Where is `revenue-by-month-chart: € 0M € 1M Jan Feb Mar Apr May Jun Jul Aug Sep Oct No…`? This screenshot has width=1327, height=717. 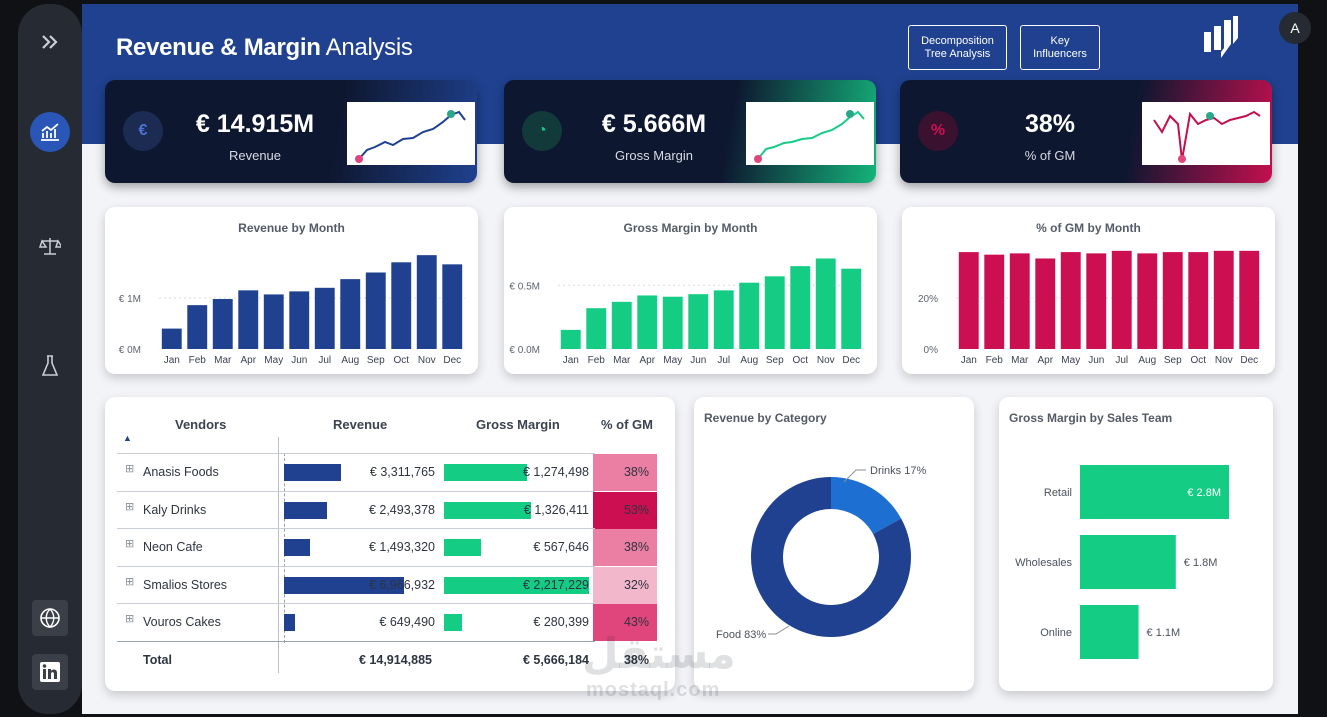 revenue-by-month-chart: € 0M € 1M Jan Feb Mar Apr May Jun Jul Aug Sep Oct No… is located at coordinates (292, 310).